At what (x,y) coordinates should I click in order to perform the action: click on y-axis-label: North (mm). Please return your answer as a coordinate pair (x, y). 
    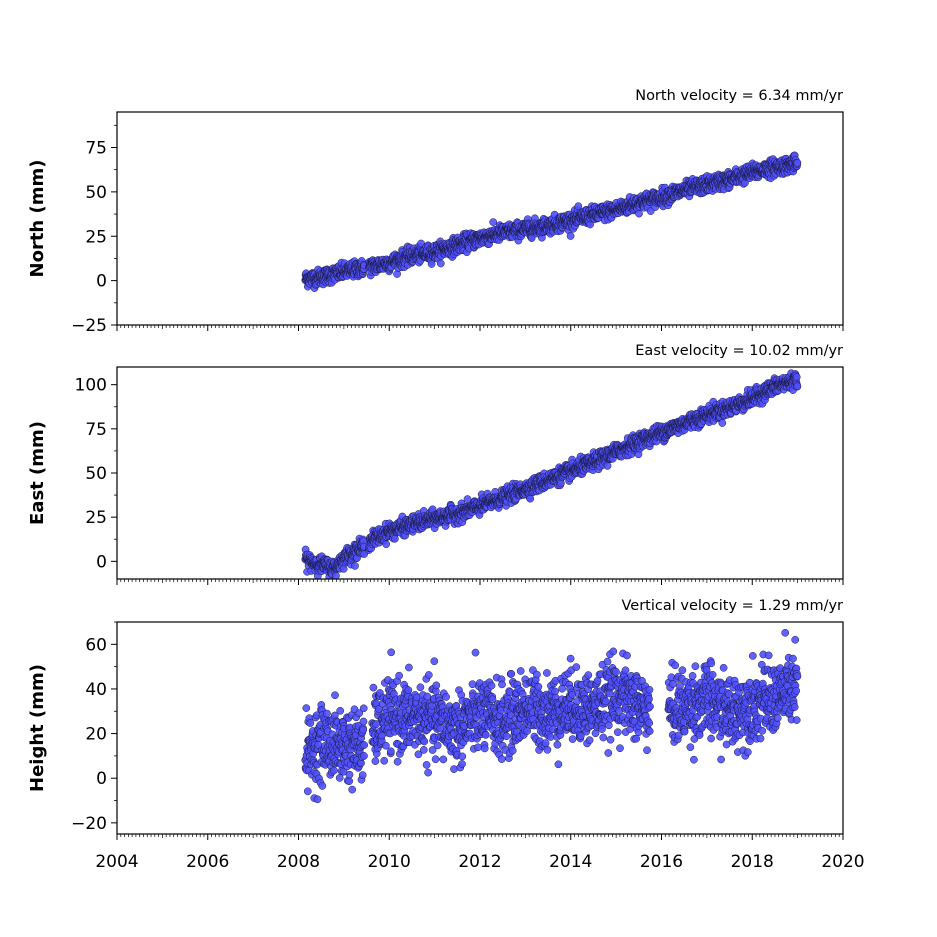
    Looking at the image, I should click on (37, 219).